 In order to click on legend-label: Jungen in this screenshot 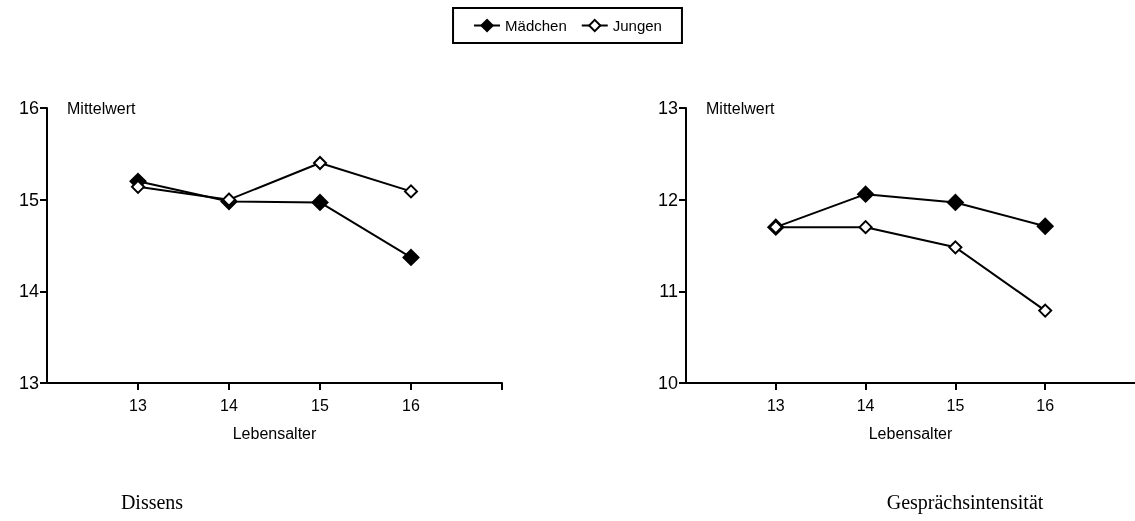, I will do `click(637, 25)`.